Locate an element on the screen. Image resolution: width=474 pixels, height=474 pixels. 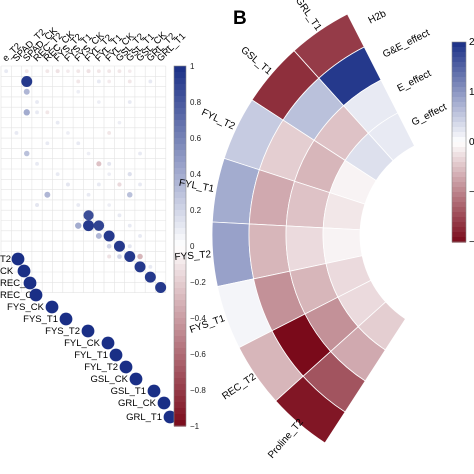
diagonal-label: FYL_T2 is located at coordinates (101, 367).